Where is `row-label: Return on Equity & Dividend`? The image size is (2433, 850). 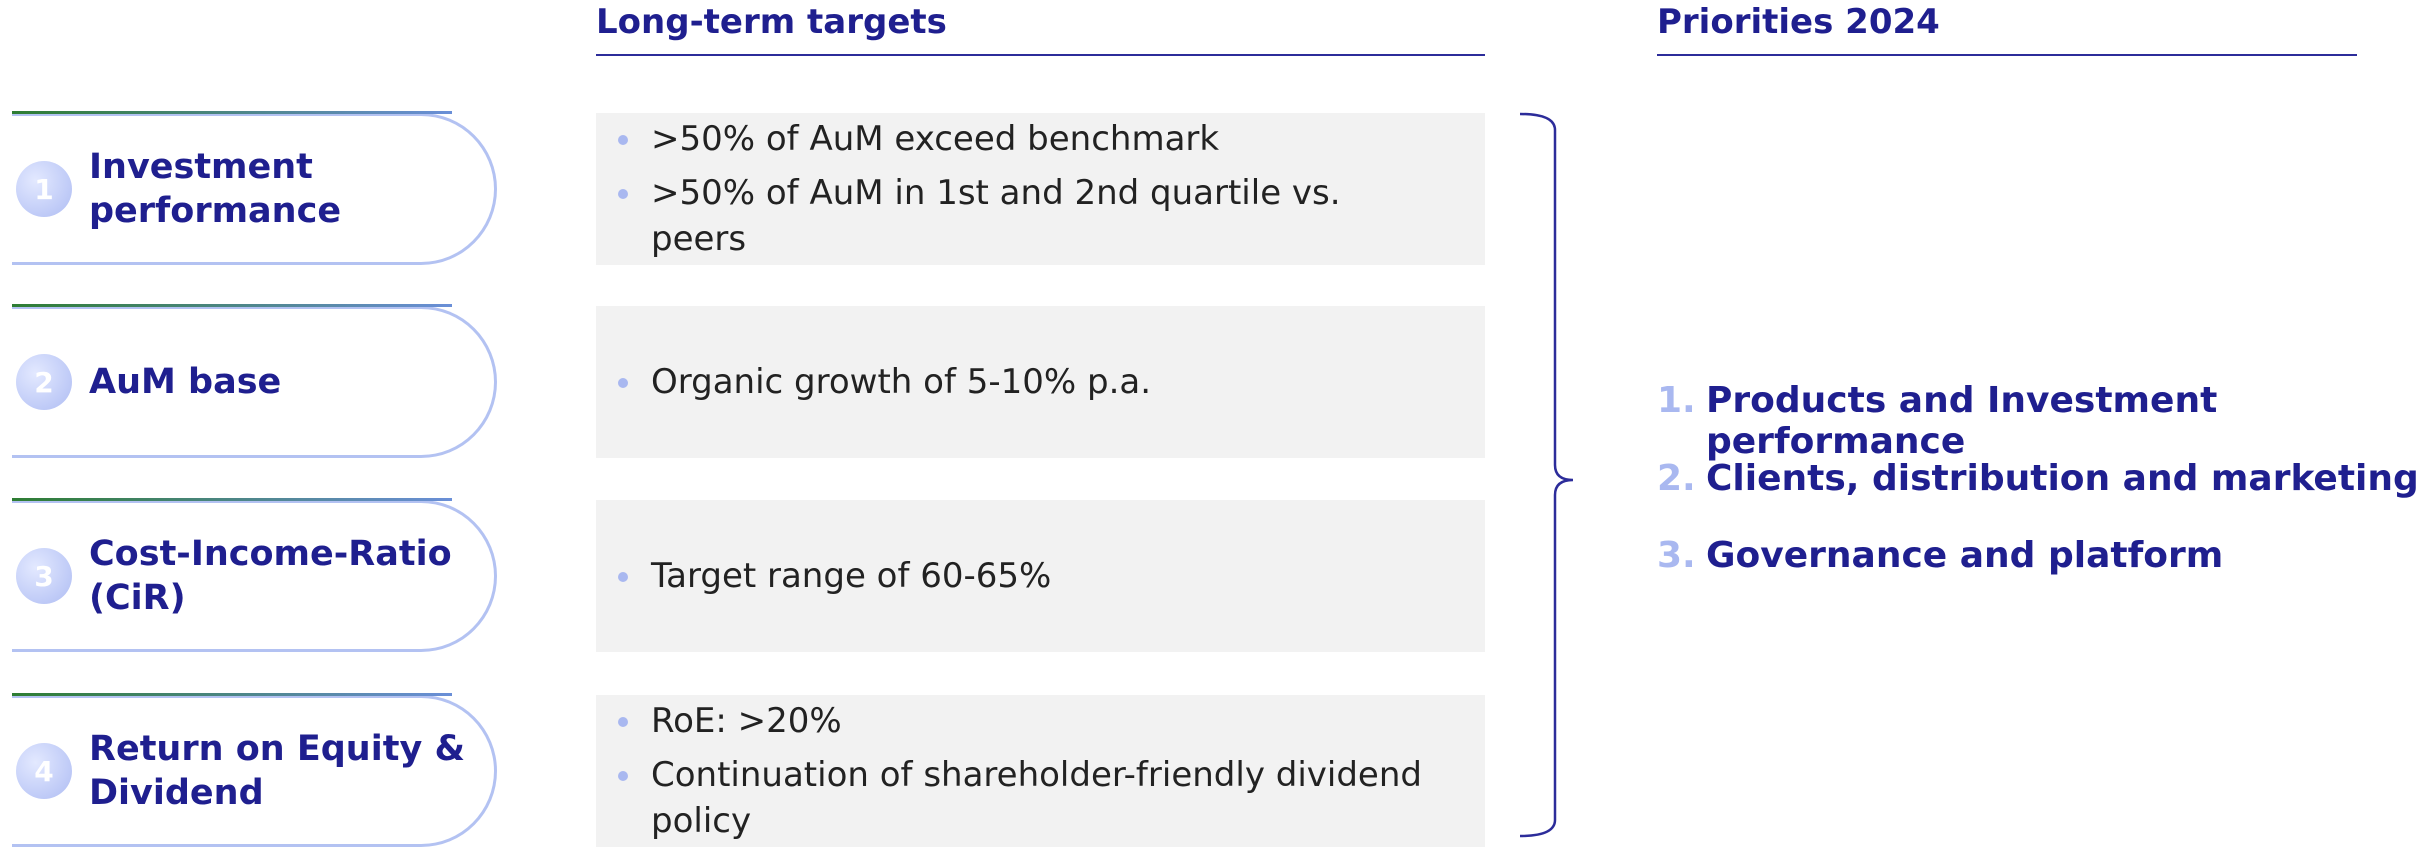 row-label: Return on Equity & Dividend is located at coordinates (279, 771).